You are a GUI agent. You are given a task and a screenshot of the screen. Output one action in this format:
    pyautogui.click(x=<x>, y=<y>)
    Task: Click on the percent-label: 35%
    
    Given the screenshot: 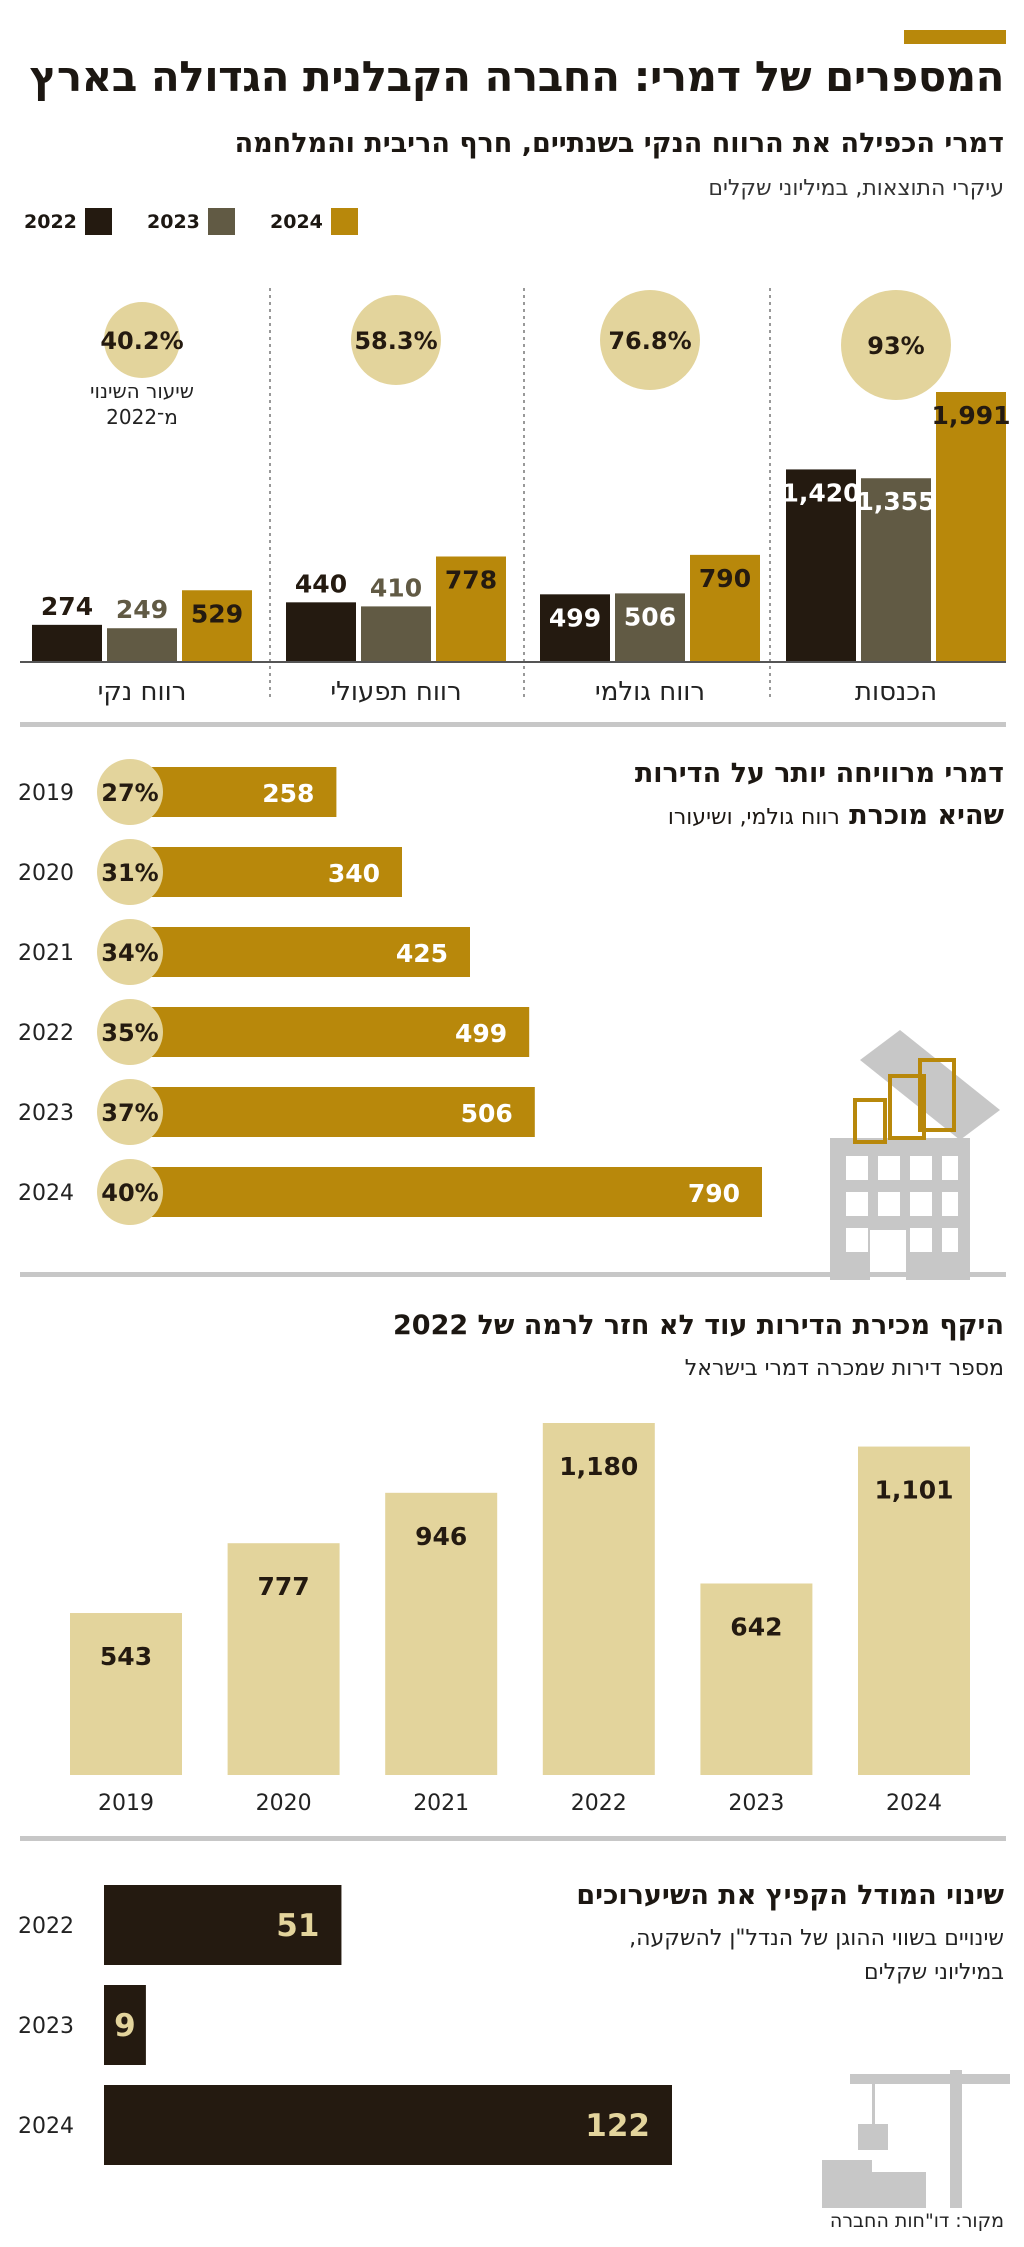 What is the action you would take?
    pyautogui.click(x=129, y=1033)
    